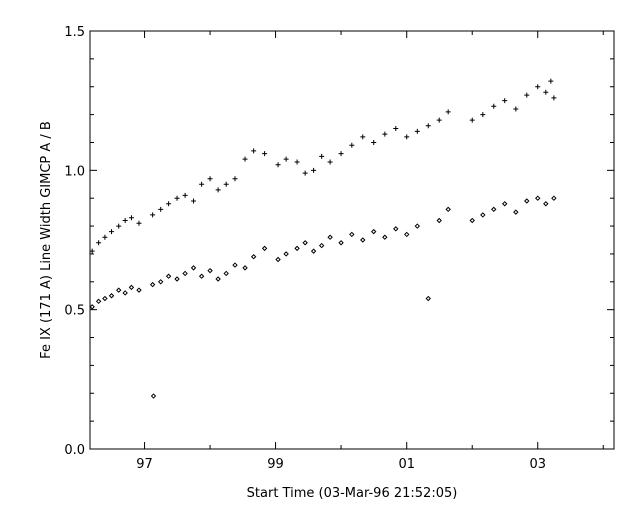 The height and width of the screenshot is (512, 640). What do you see at coordinates (74, 311) in the screenshot?
I see `y-tick-label: 0.5` at bounding box center [74, 311].